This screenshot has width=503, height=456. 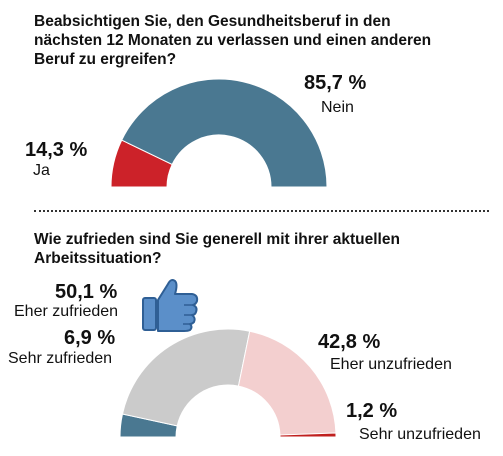 I want to click on slice-label-ja: Ja, so click(x=41, y=170).